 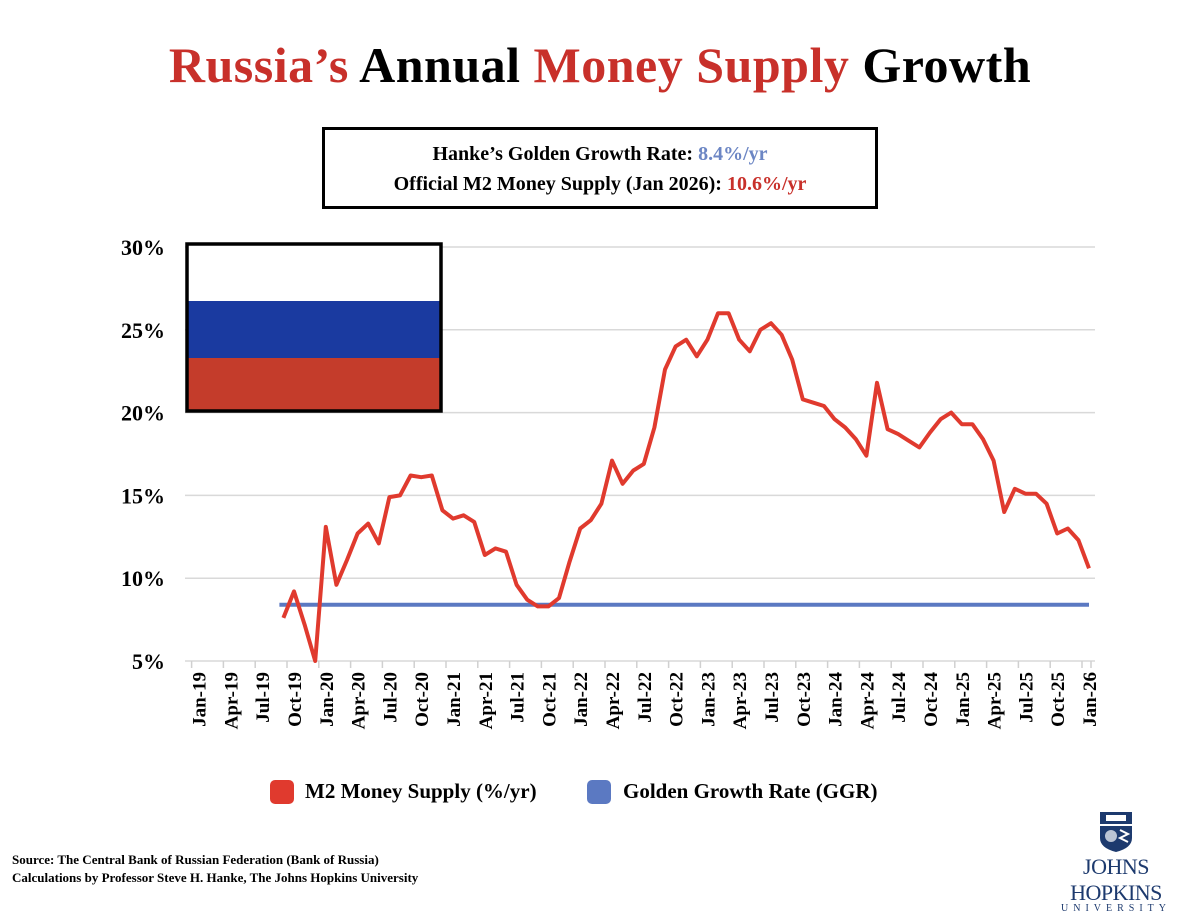 What do you see at coordinates (1116, 880) in the screenshot?
I see `logo-name: JOHNS HOPKINS` at bounding box center [1116, 880].